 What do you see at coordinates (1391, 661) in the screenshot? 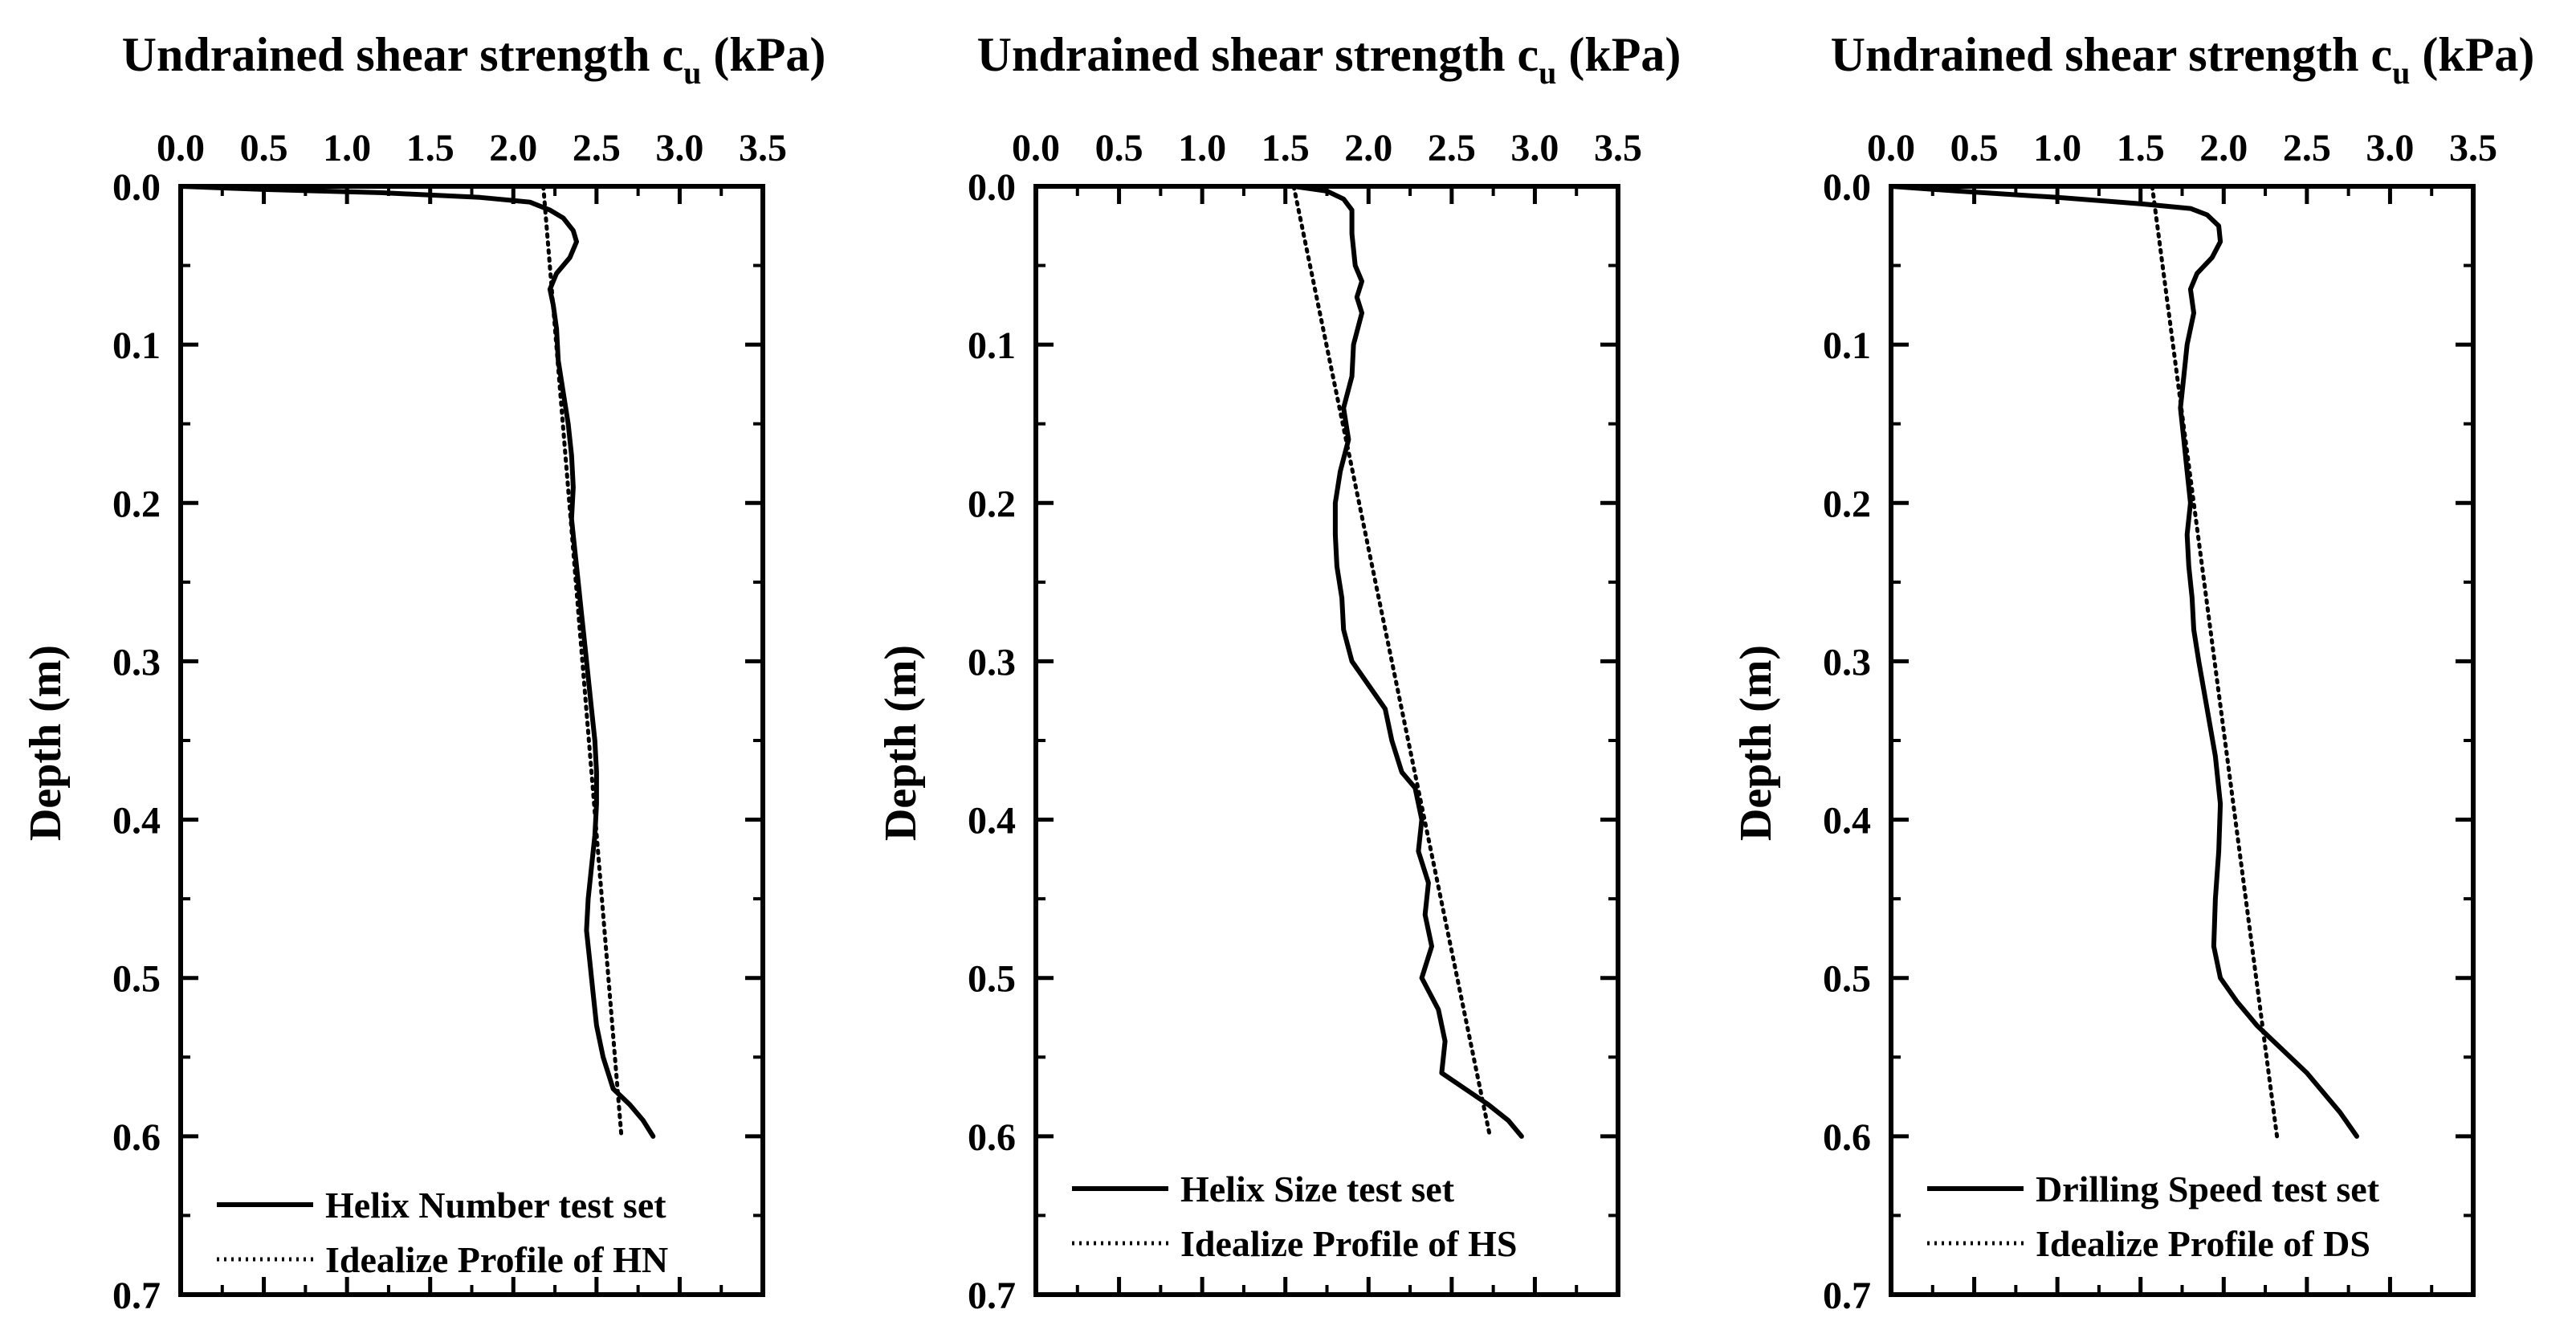
I see `series-line-idealize-profile-of-hs` at bounding box center [1391, 661].